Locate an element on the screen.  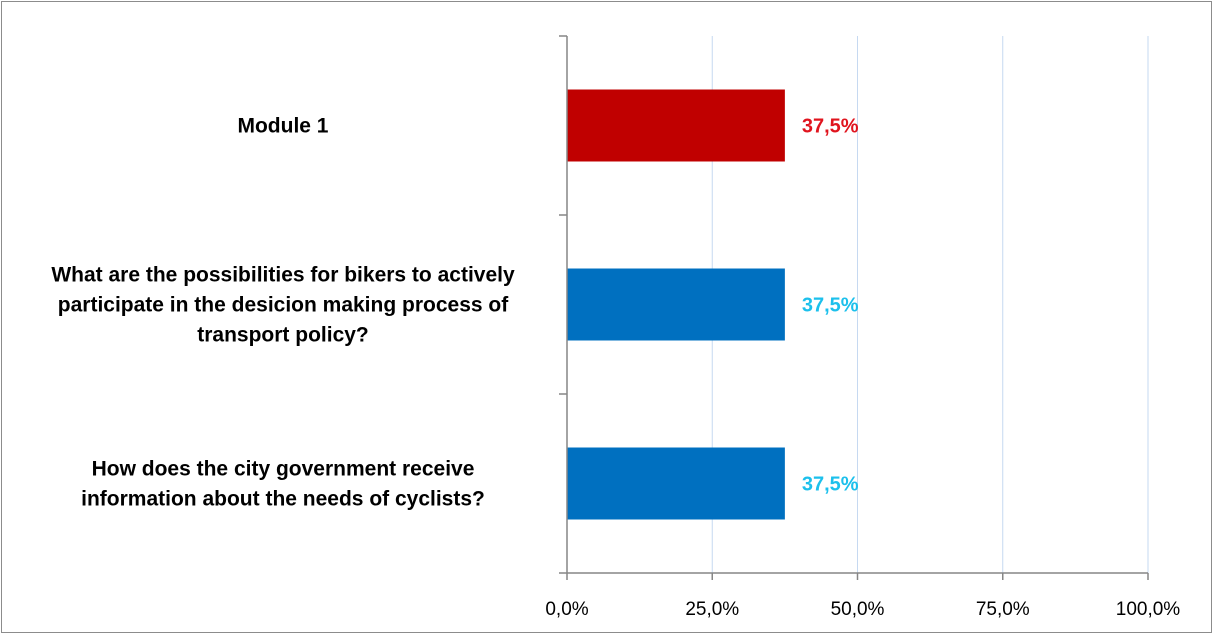
x-tick-label: 0,0% is located at coordinates (566, 609).